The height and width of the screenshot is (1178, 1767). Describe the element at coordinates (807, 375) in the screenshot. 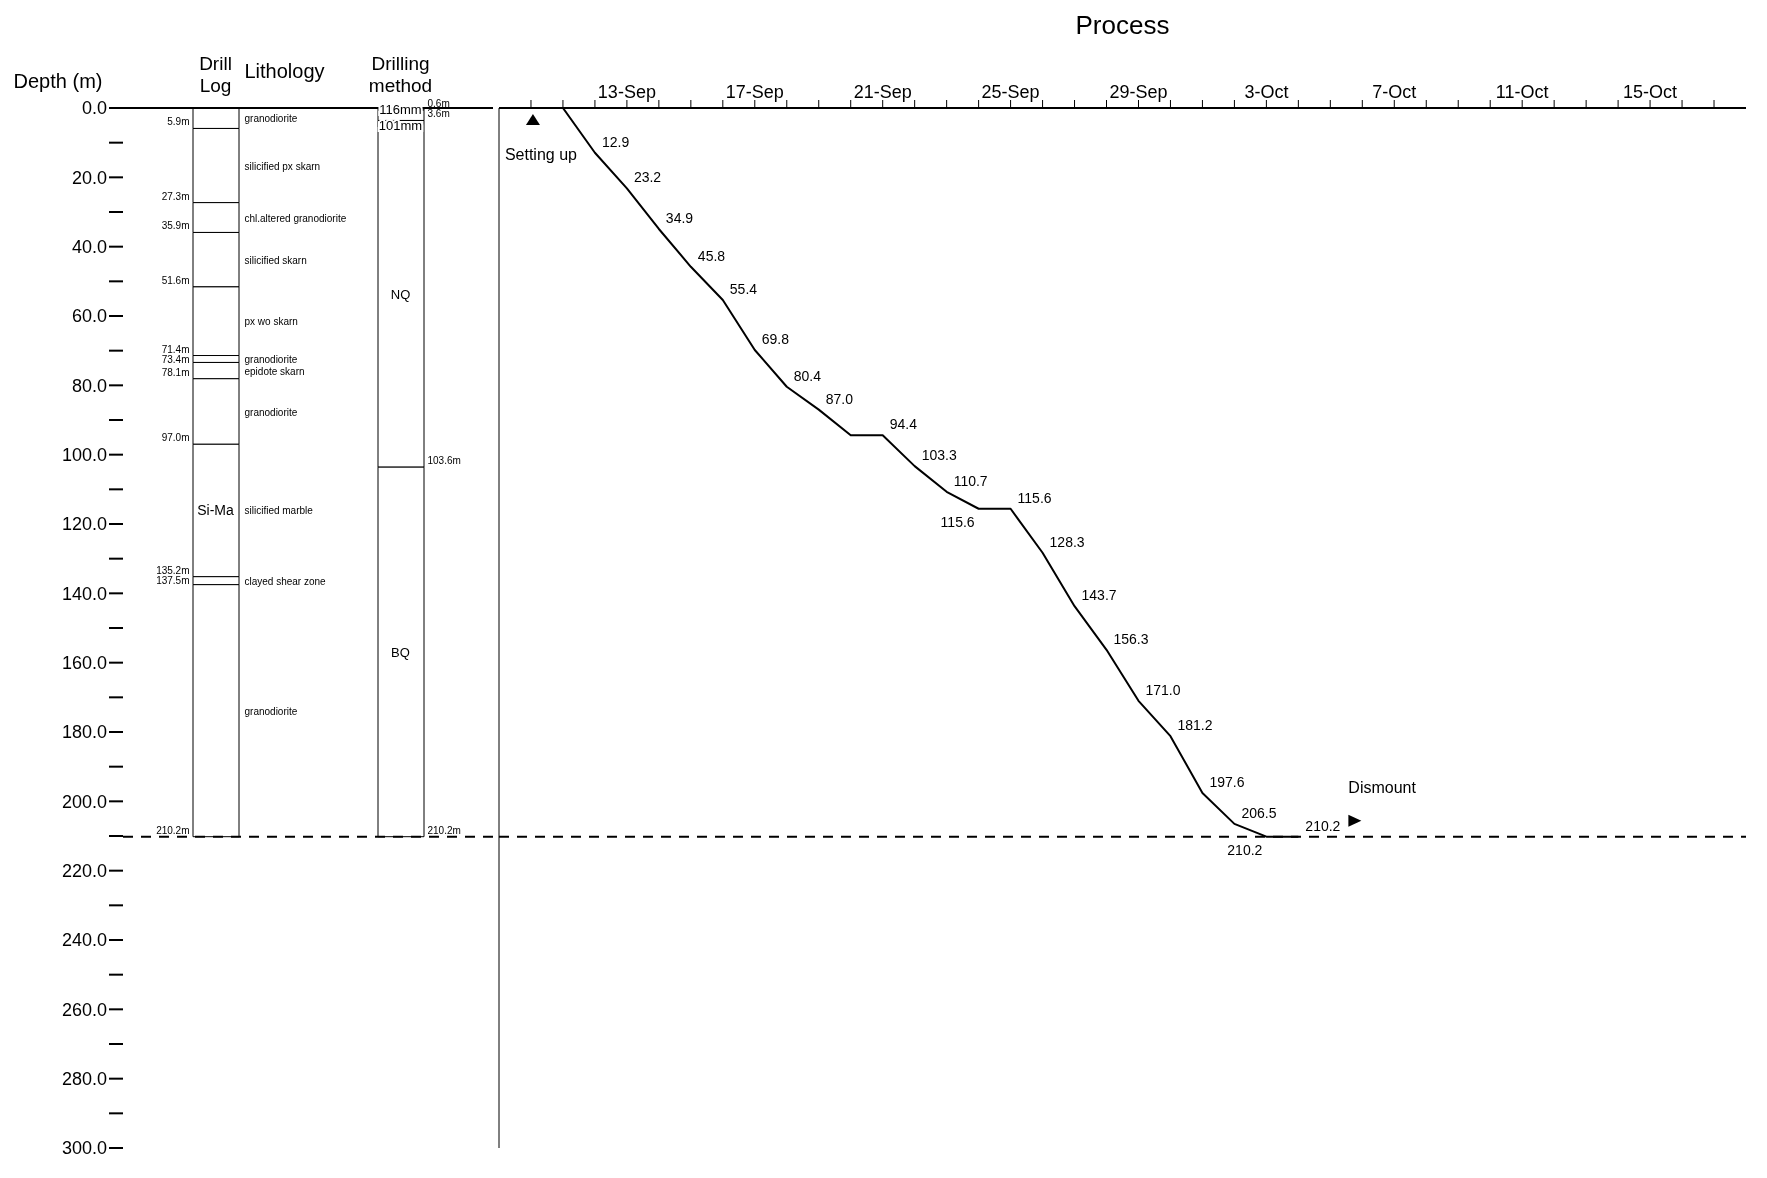

I see `data-label: 80.4` at that location.